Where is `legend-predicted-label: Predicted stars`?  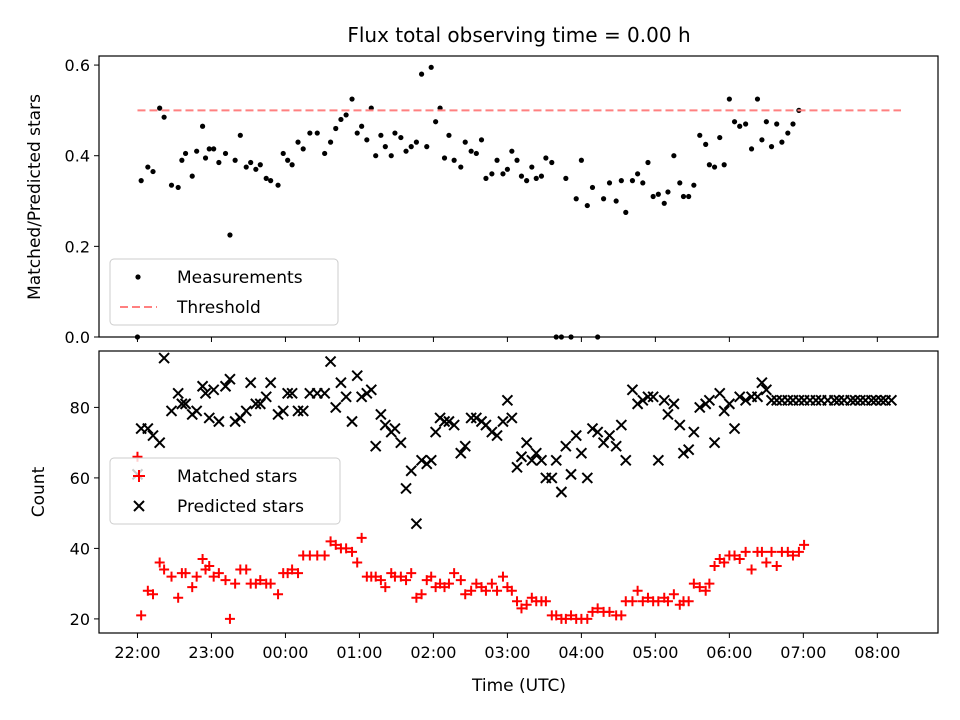
legend-predicted-label: Predicted stars is located at coordinates (240, 507).